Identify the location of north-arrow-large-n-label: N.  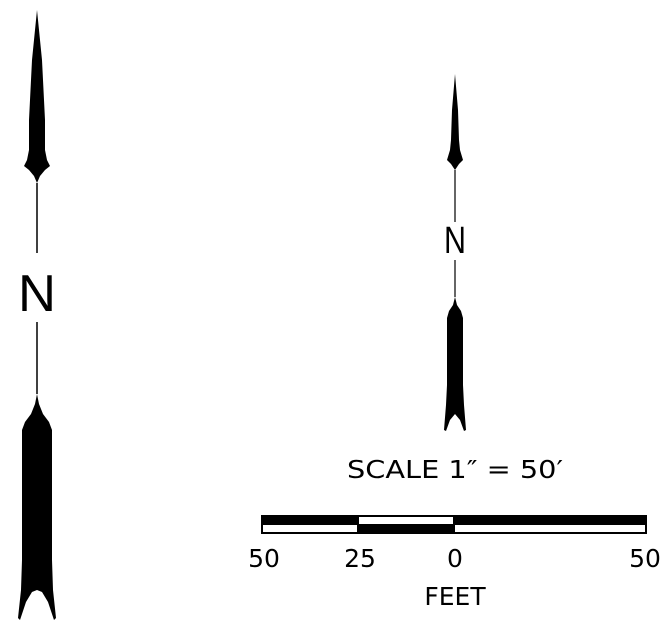
(37, 294).